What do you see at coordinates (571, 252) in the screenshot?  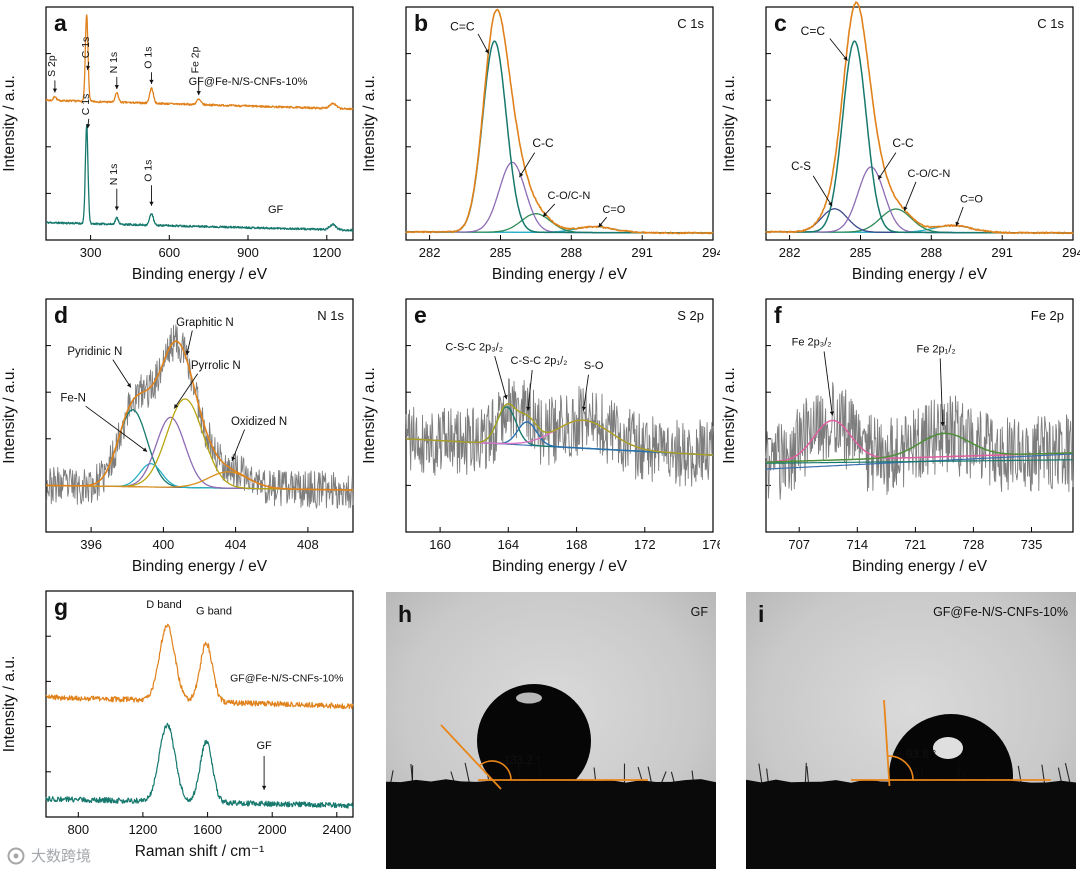 I see `x-tick-label: 288` at bounding box center [571, 252].